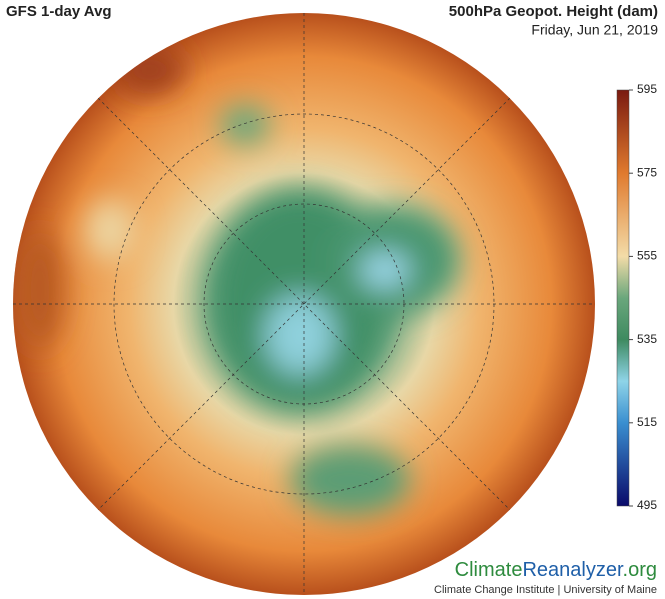  I want to click on logo: ClimateReanalyzer.org, so click(556, 570).